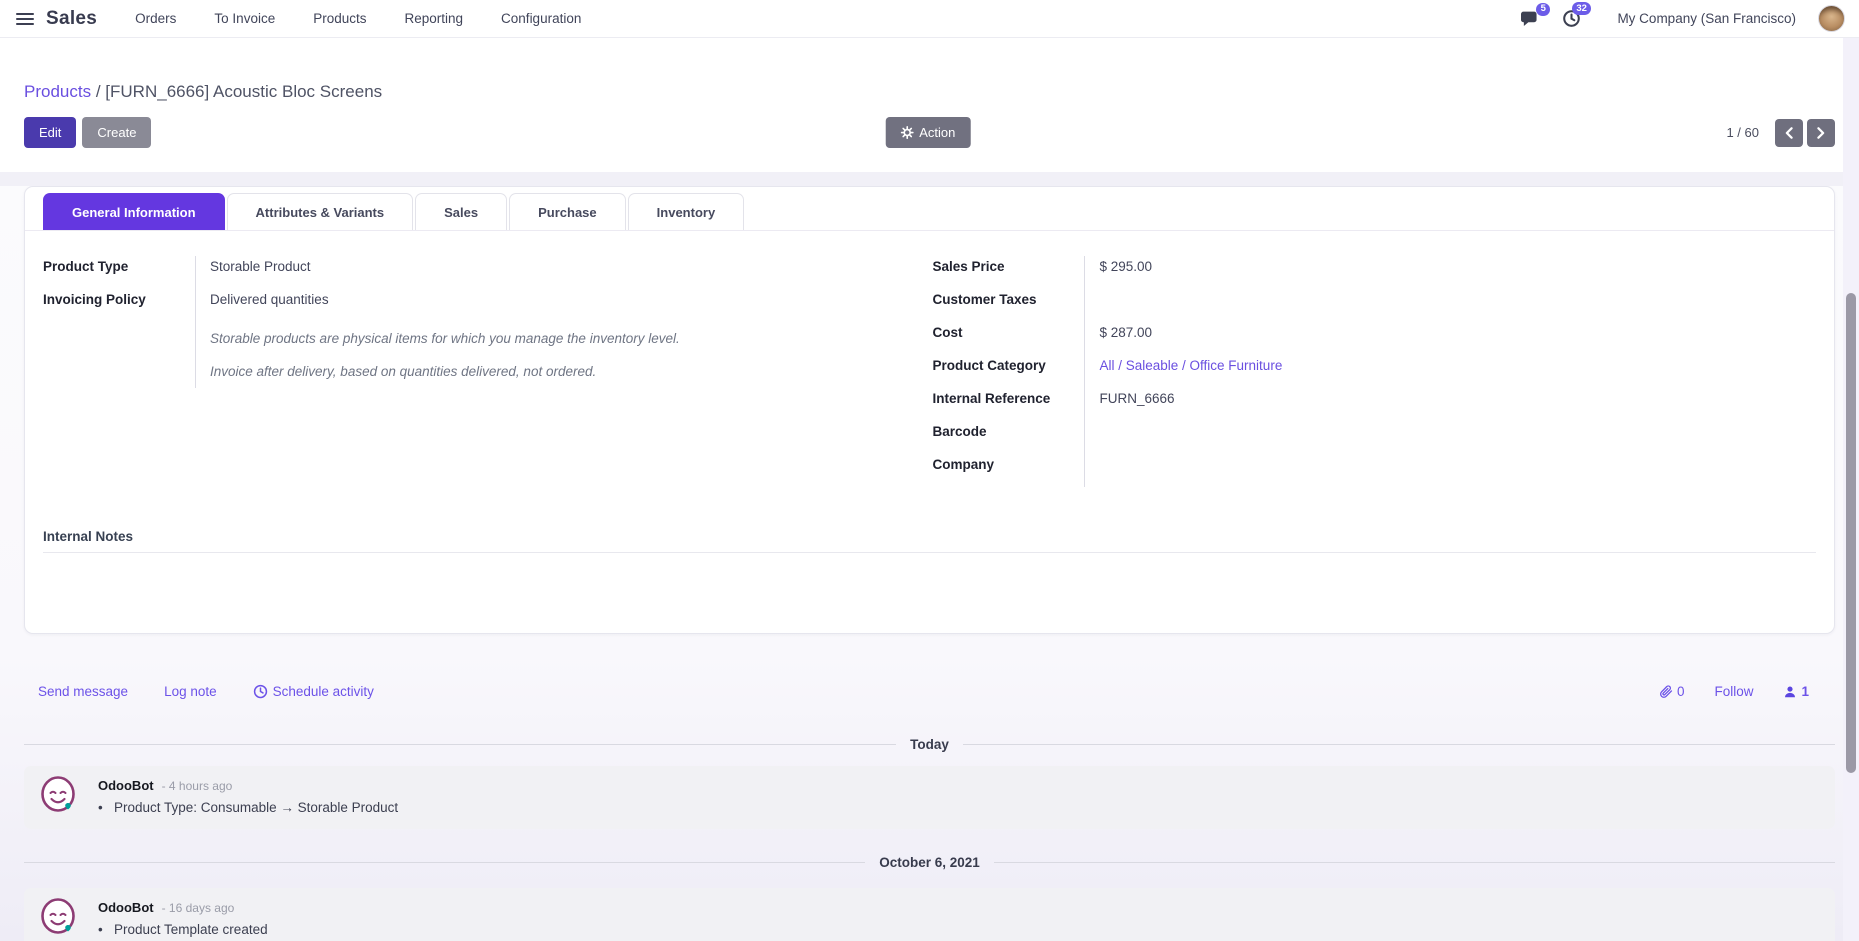  Describe the element at coordinates (197, 786) in the screenshot. I see `message-timestamp: - 4 hours ago` at that location.